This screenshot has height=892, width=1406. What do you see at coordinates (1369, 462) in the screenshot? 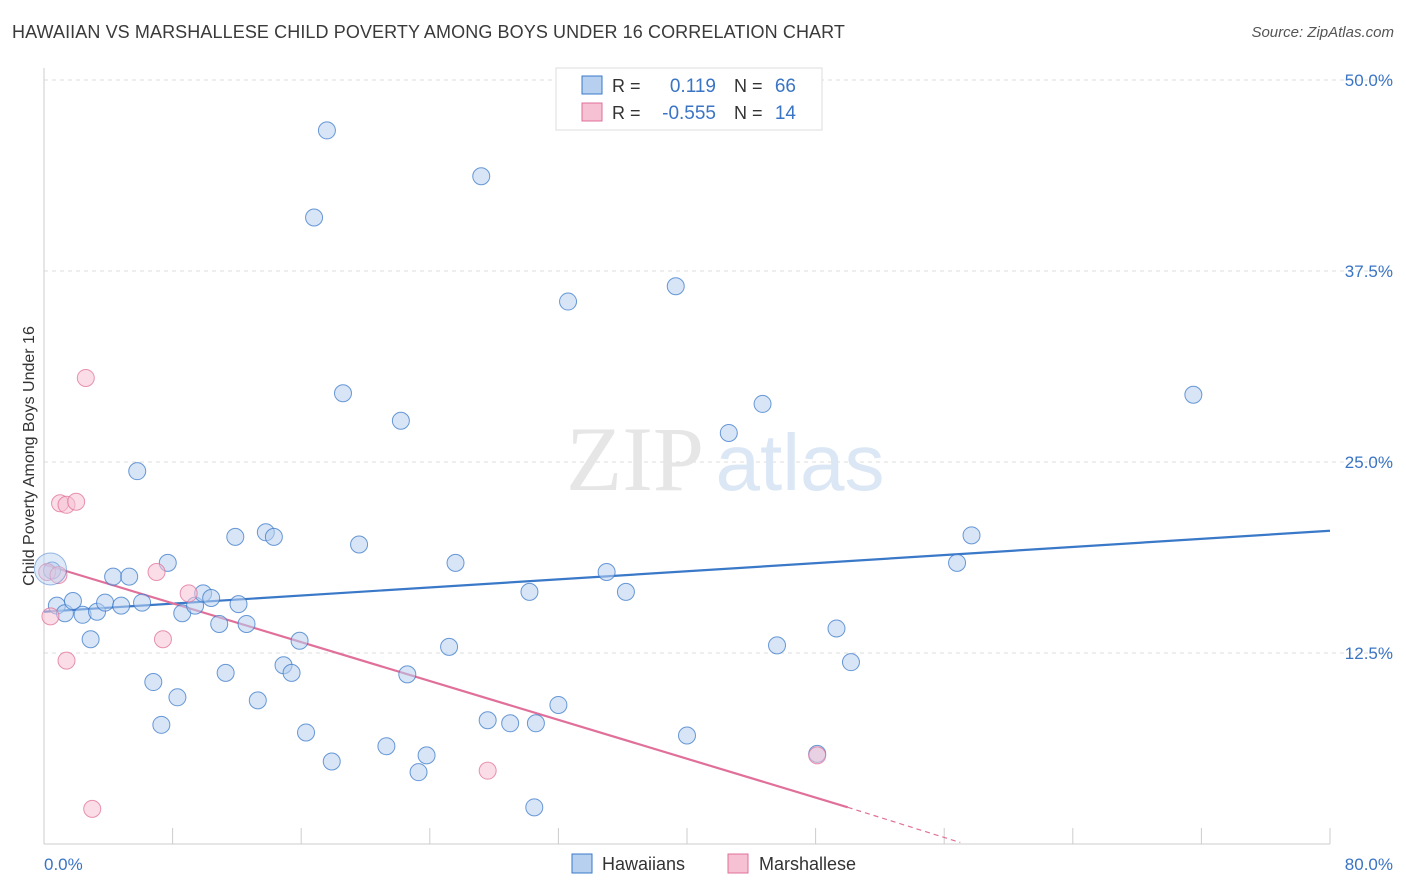
I see `y-tick-label-1: 25.0%` at bounding box center [1369, 462].